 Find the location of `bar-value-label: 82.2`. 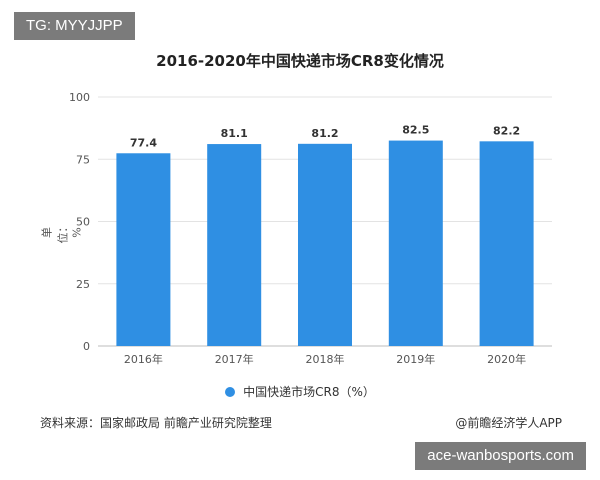

bar-value-label: 82.2 is located at coordinates (506, 130).